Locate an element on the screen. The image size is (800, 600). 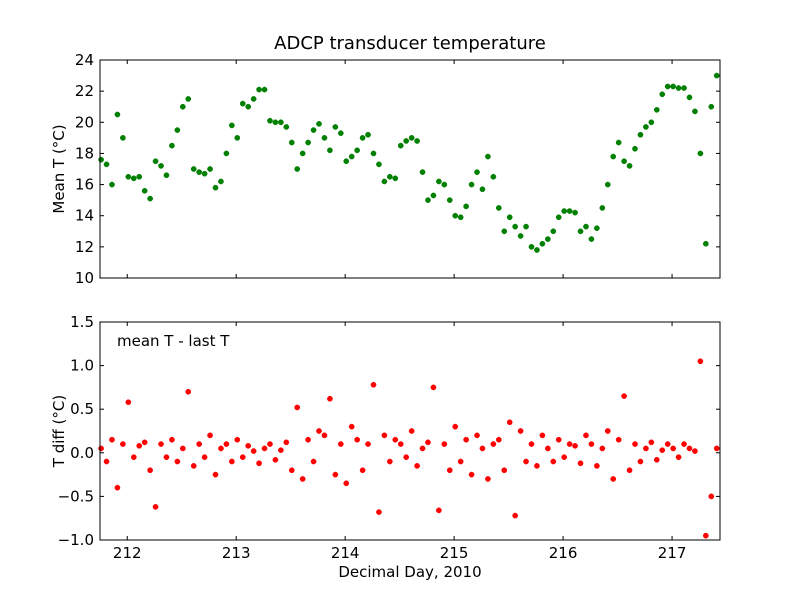
y-tick-label: −1.0 is located at coordinates (76, 540).